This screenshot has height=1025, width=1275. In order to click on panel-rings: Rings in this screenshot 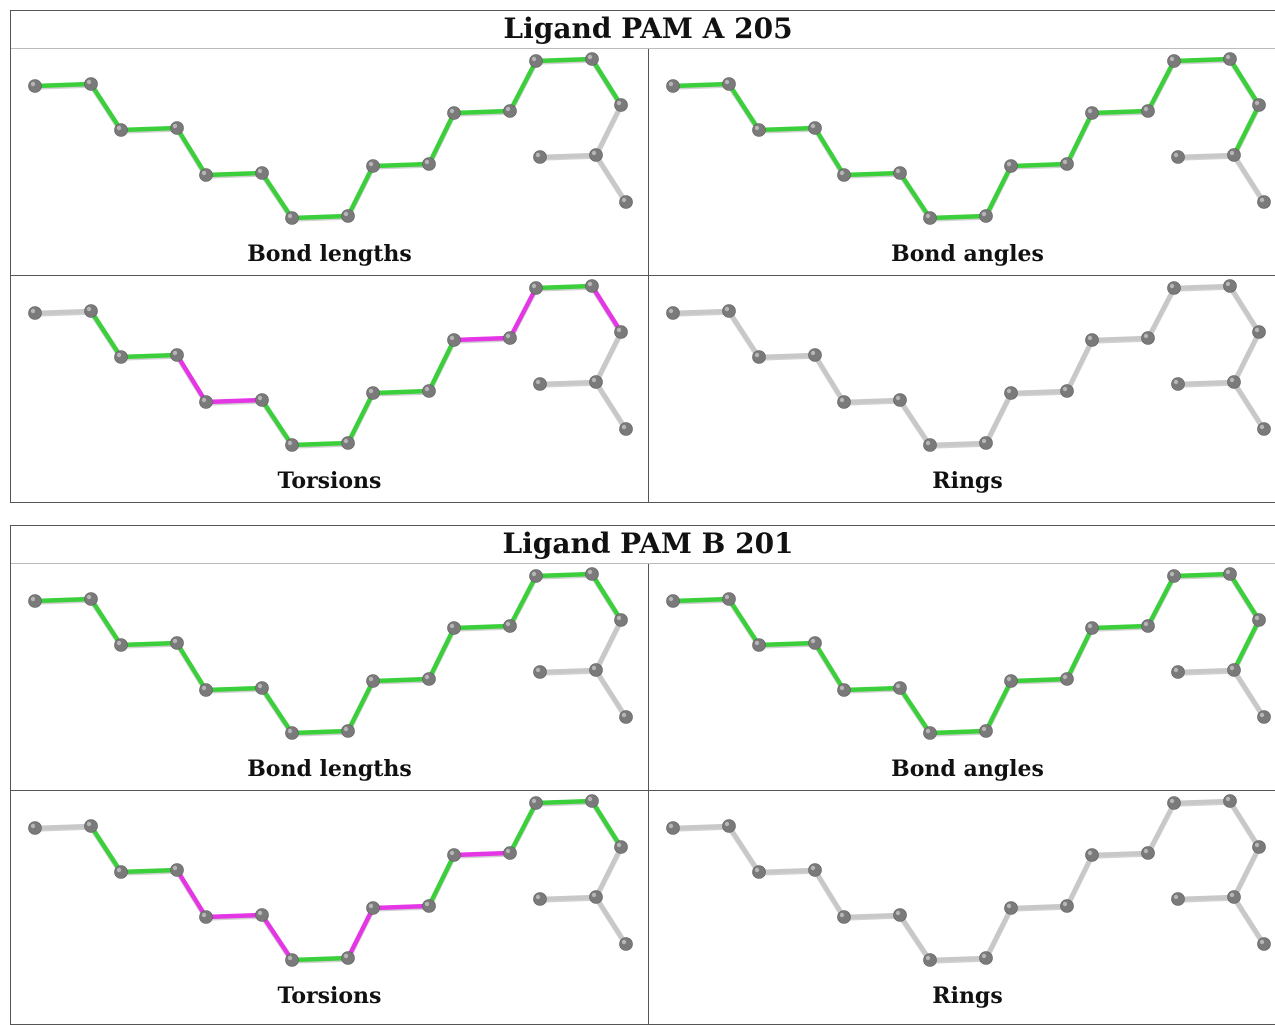, I will do `click(962, 904)`.